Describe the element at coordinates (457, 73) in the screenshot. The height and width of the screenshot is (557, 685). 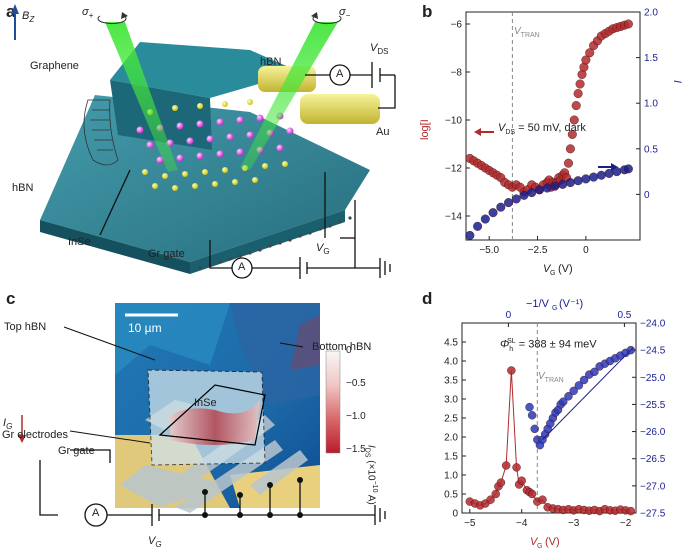
I see `y-left-tick-label: −8` at that location.